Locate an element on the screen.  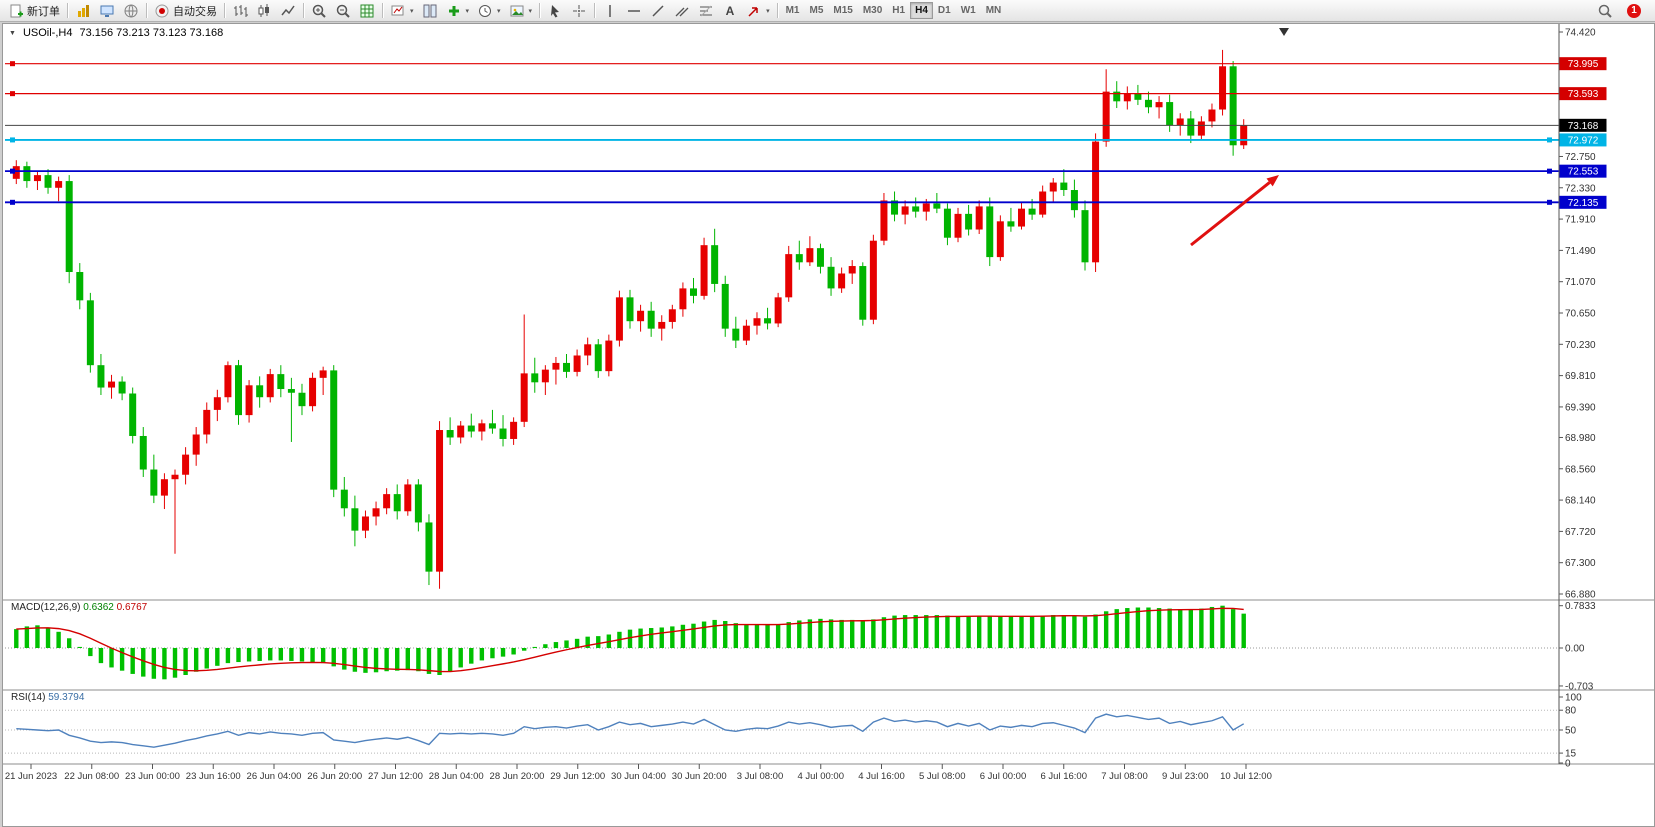
indicators-button: ▾ is located at coordinates (458, 10).